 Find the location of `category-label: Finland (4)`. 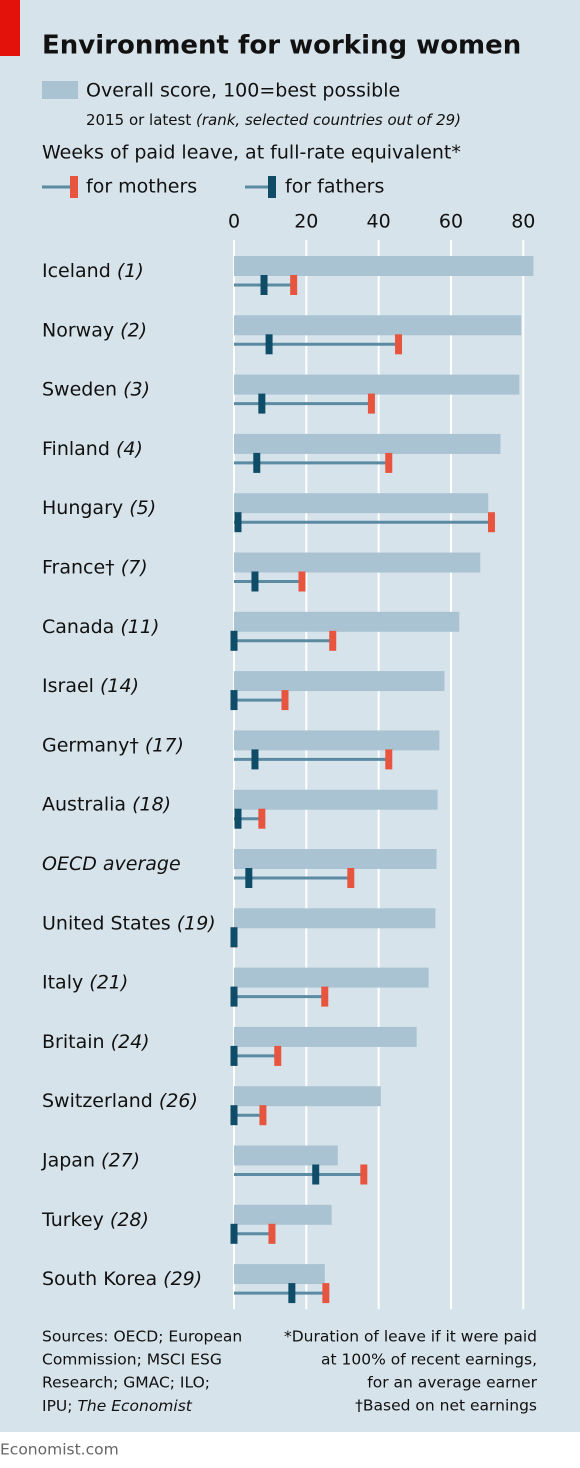

category-label: Finland (4) is located at coordinates (92, 448).